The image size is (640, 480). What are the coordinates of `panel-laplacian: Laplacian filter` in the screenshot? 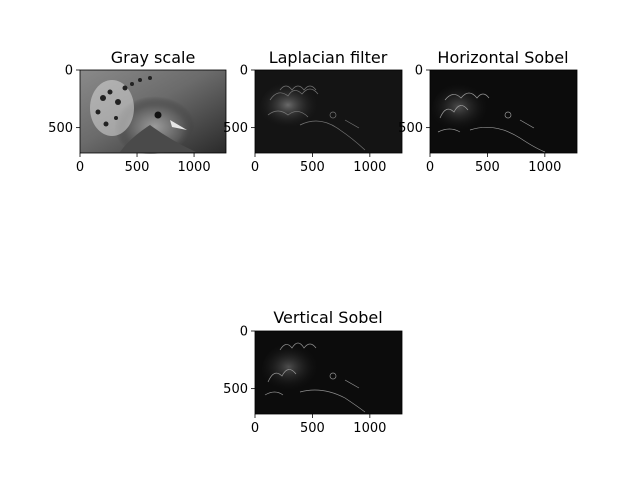 It's located at (328, 101).